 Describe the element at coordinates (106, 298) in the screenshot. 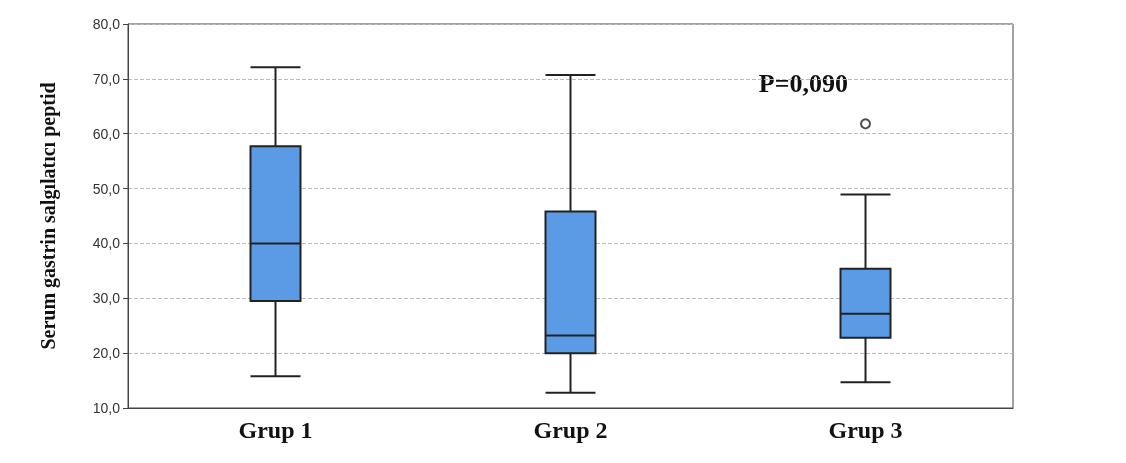

I see `y-tick-label: 30,0` at that location.